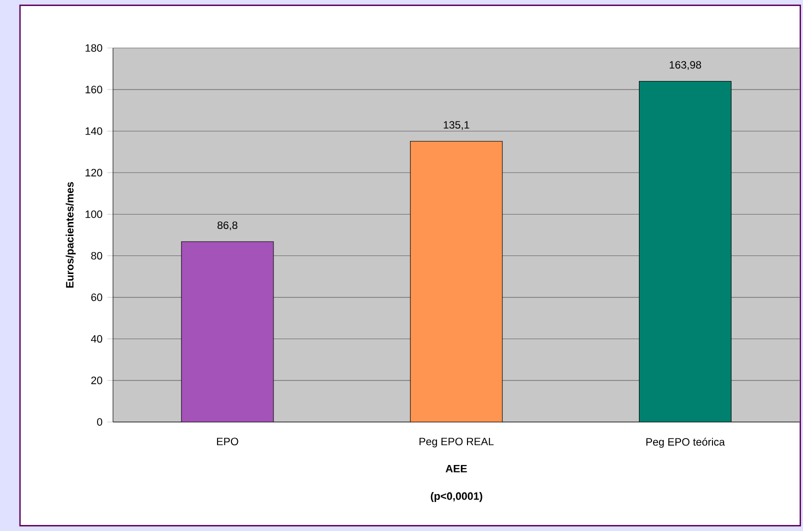 This screenshot has width=803, height=531. What do you see at coordinates (456, 468) in the screenshot?
I see `x-axis-title: AEE` at bounding box center [456, 468].